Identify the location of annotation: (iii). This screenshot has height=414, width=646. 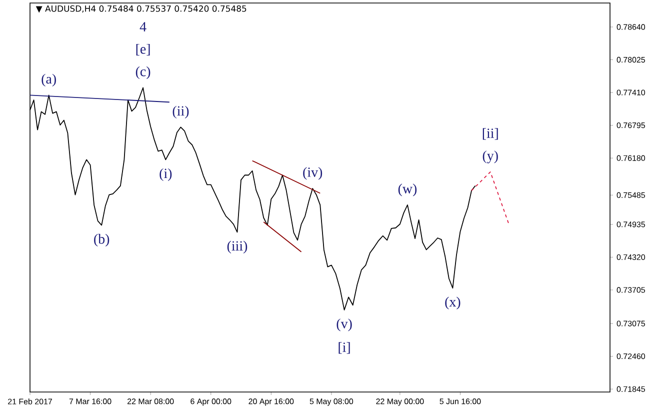
(237, 247).